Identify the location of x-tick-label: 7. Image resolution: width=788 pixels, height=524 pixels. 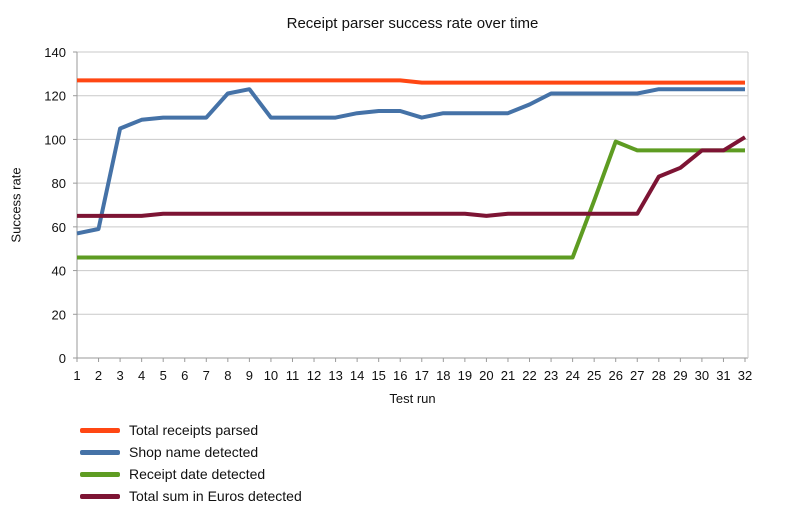
(206, 375).